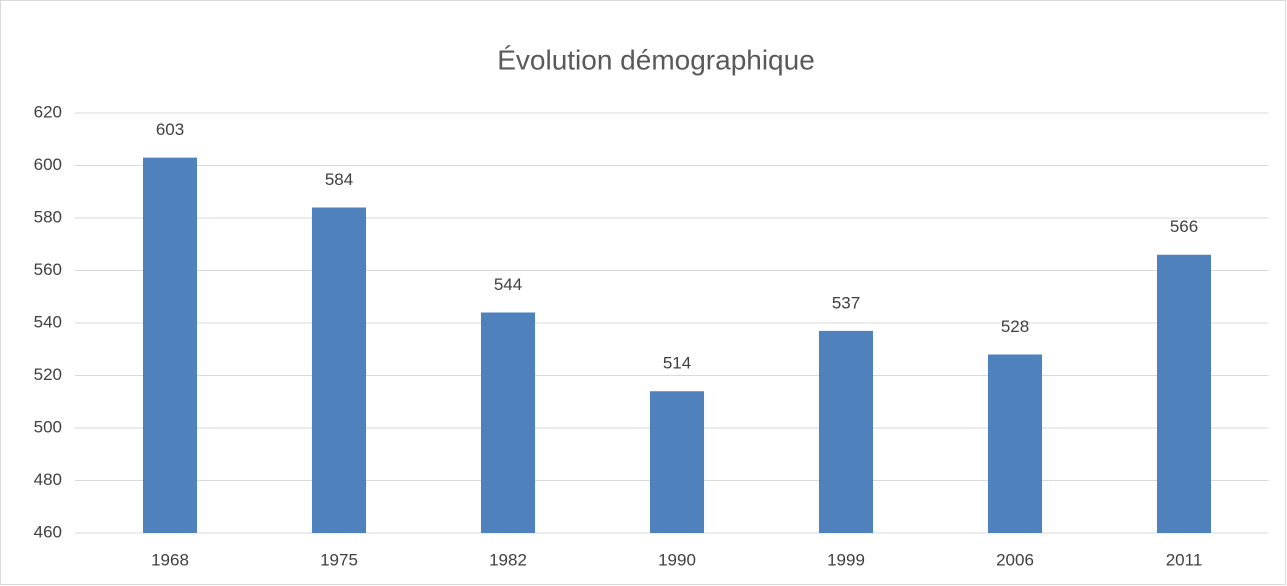  Describe the element at coordinates (846, 302) in the screenshot. I see `data-label: 537` at that location.